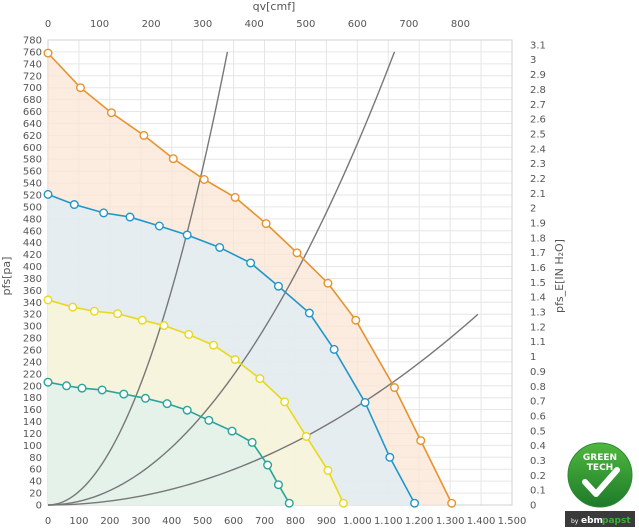 The width and height of the screenshot is (639, 531). Describe the element at coordinates (32, 100) in the screenshot. I see `left-tick-label: 680` at that location.